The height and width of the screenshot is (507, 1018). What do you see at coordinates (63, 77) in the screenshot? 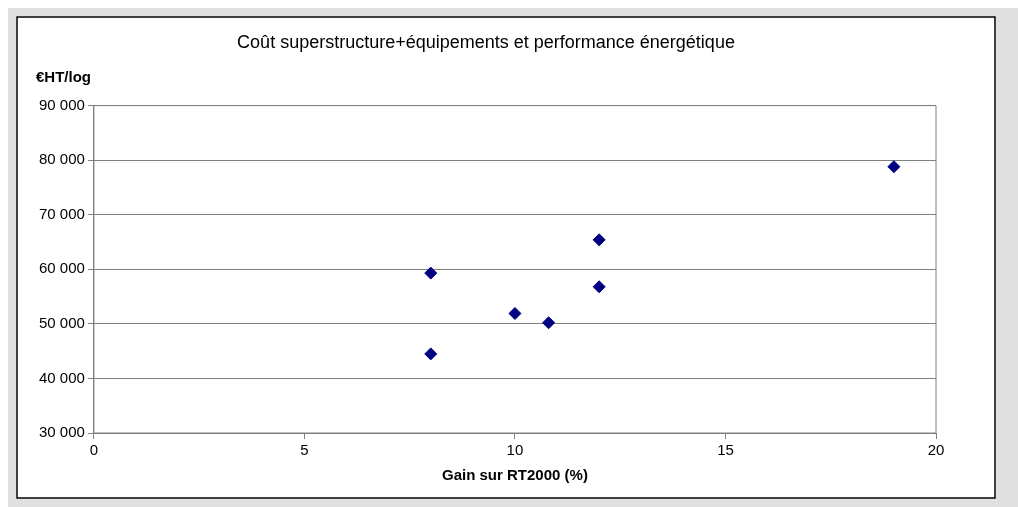
I see `y-axis-title: €HT/log` at bounding box center [63, 77].